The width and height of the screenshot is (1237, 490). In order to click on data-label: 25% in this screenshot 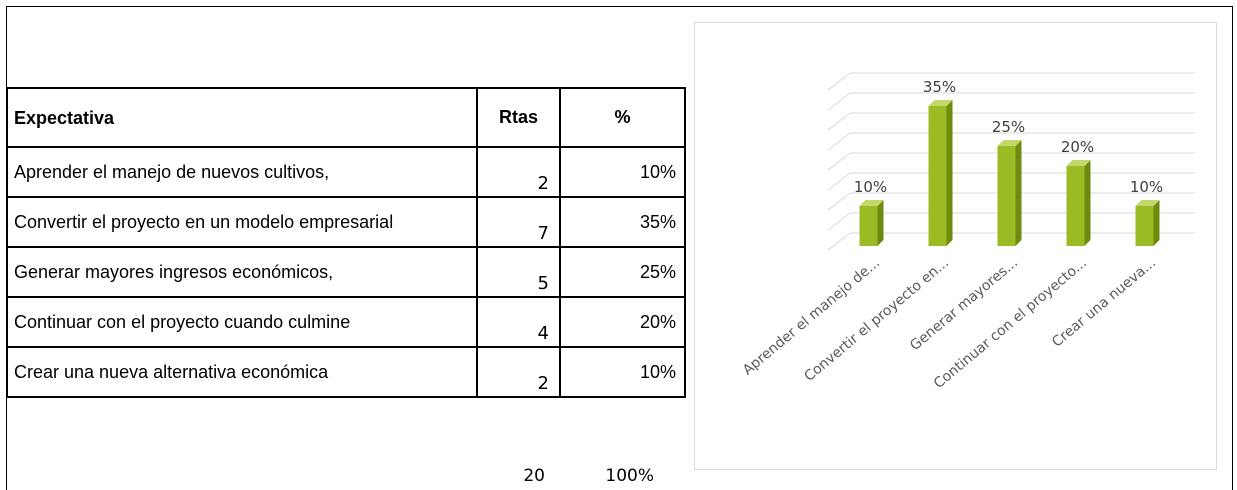, I will do `click(1008, 127)`.